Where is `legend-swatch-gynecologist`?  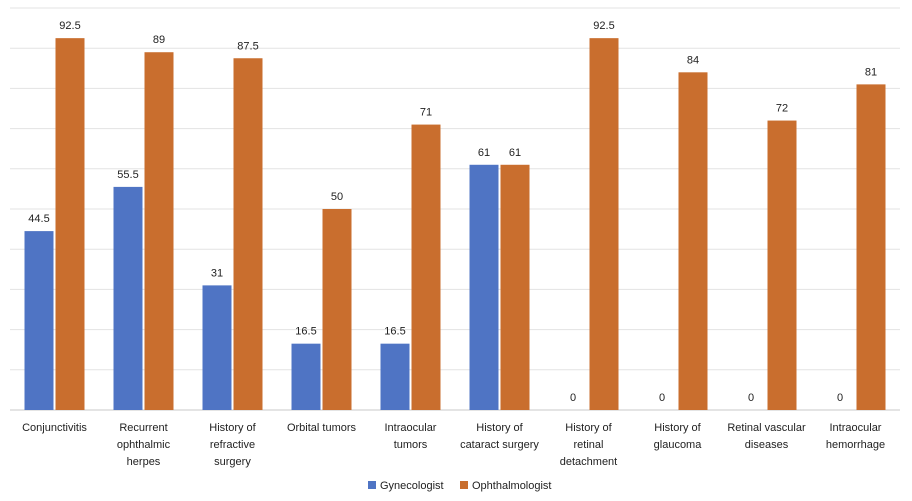 legend-swatch-gynecologist is located at coordinates (372, 485).